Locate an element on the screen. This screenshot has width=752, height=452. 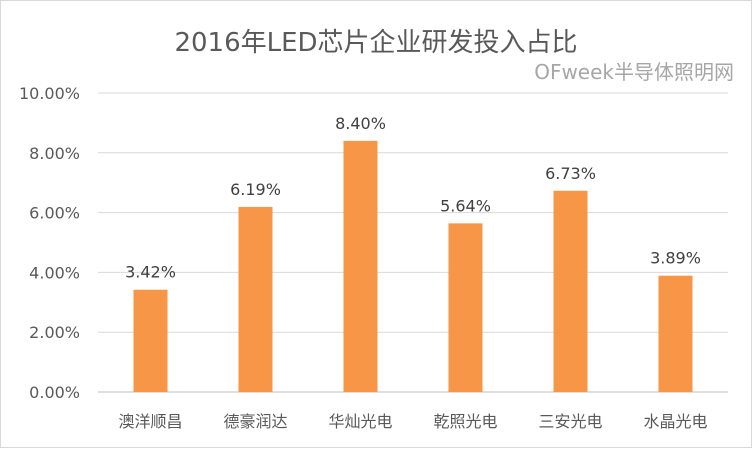
data-label: 5.64% is located at coordinates (465, 205).